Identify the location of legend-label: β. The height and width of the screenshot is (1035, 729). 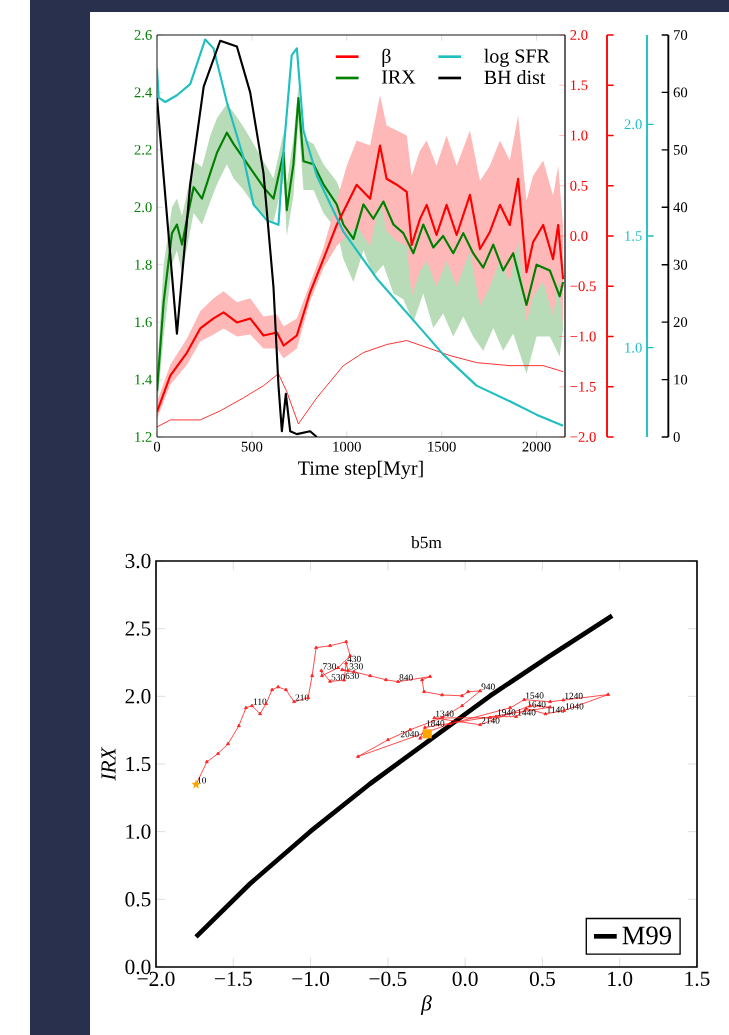
(386, 57).